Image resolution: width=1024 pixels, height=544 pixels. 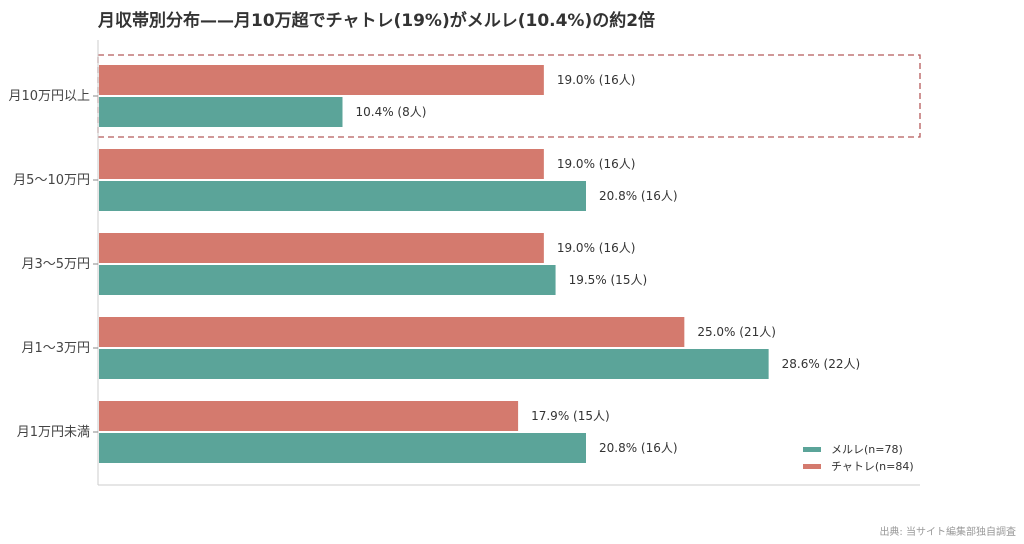 I want to click on category-label: 月1〜3万円, so click(x=55, y=348).